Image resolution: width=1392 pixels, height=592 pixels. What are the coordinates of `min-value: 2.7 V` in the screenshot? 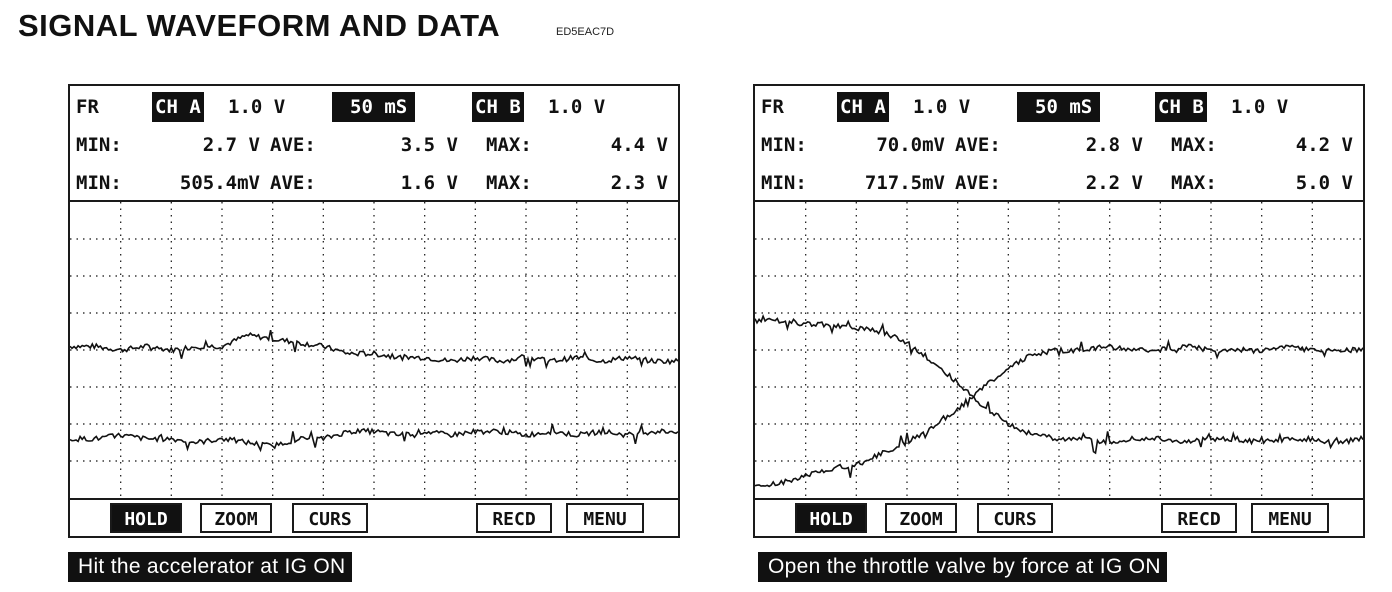 It's located at (231, 145).